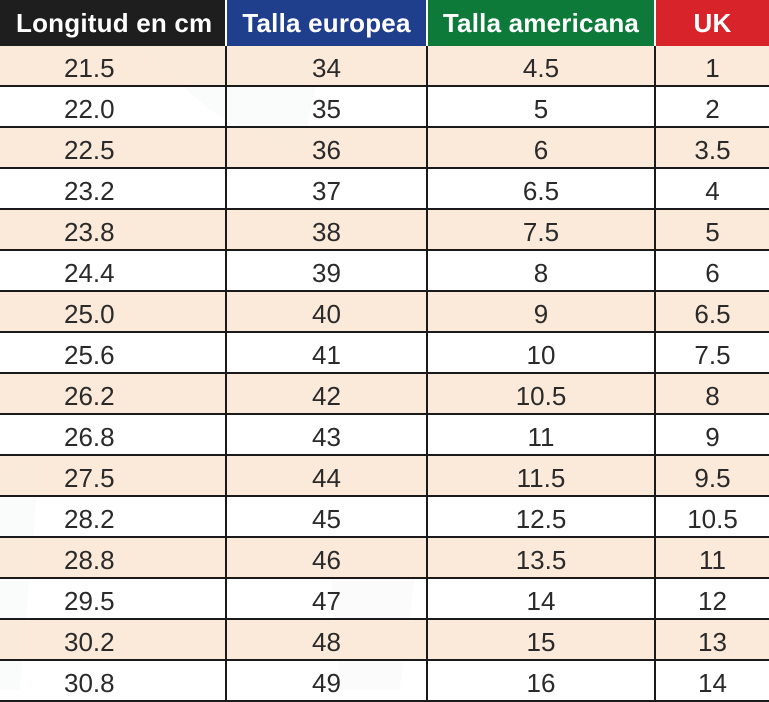  What do you see at coordinates (712, 189) in the screenshot?
I see `cell-uk-size: 4` at bounding box center [712, 189].